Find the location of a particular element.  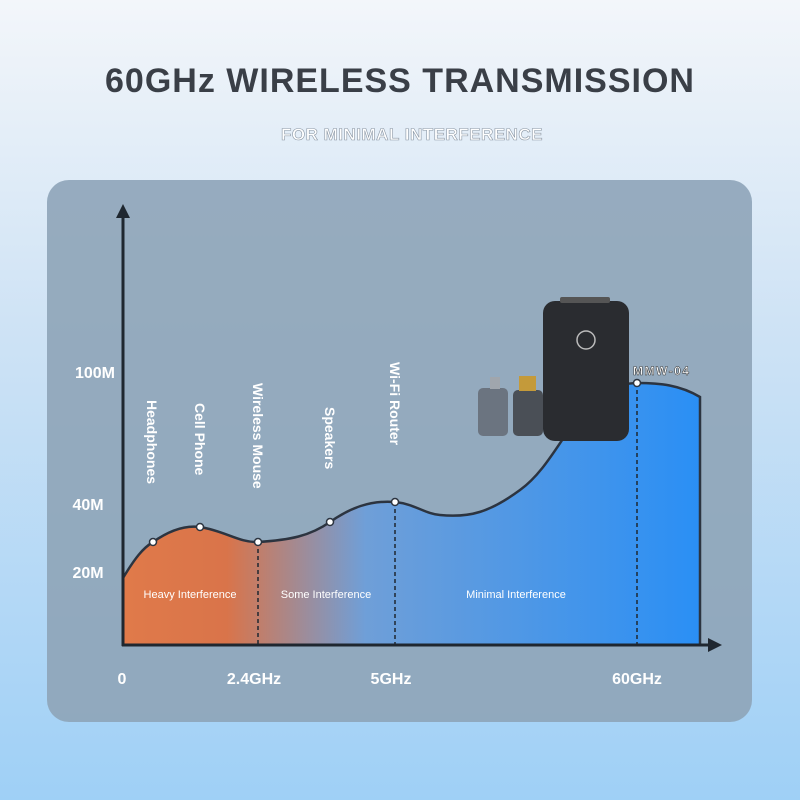

device-label: Headphones is located at coordinates (152, 442).